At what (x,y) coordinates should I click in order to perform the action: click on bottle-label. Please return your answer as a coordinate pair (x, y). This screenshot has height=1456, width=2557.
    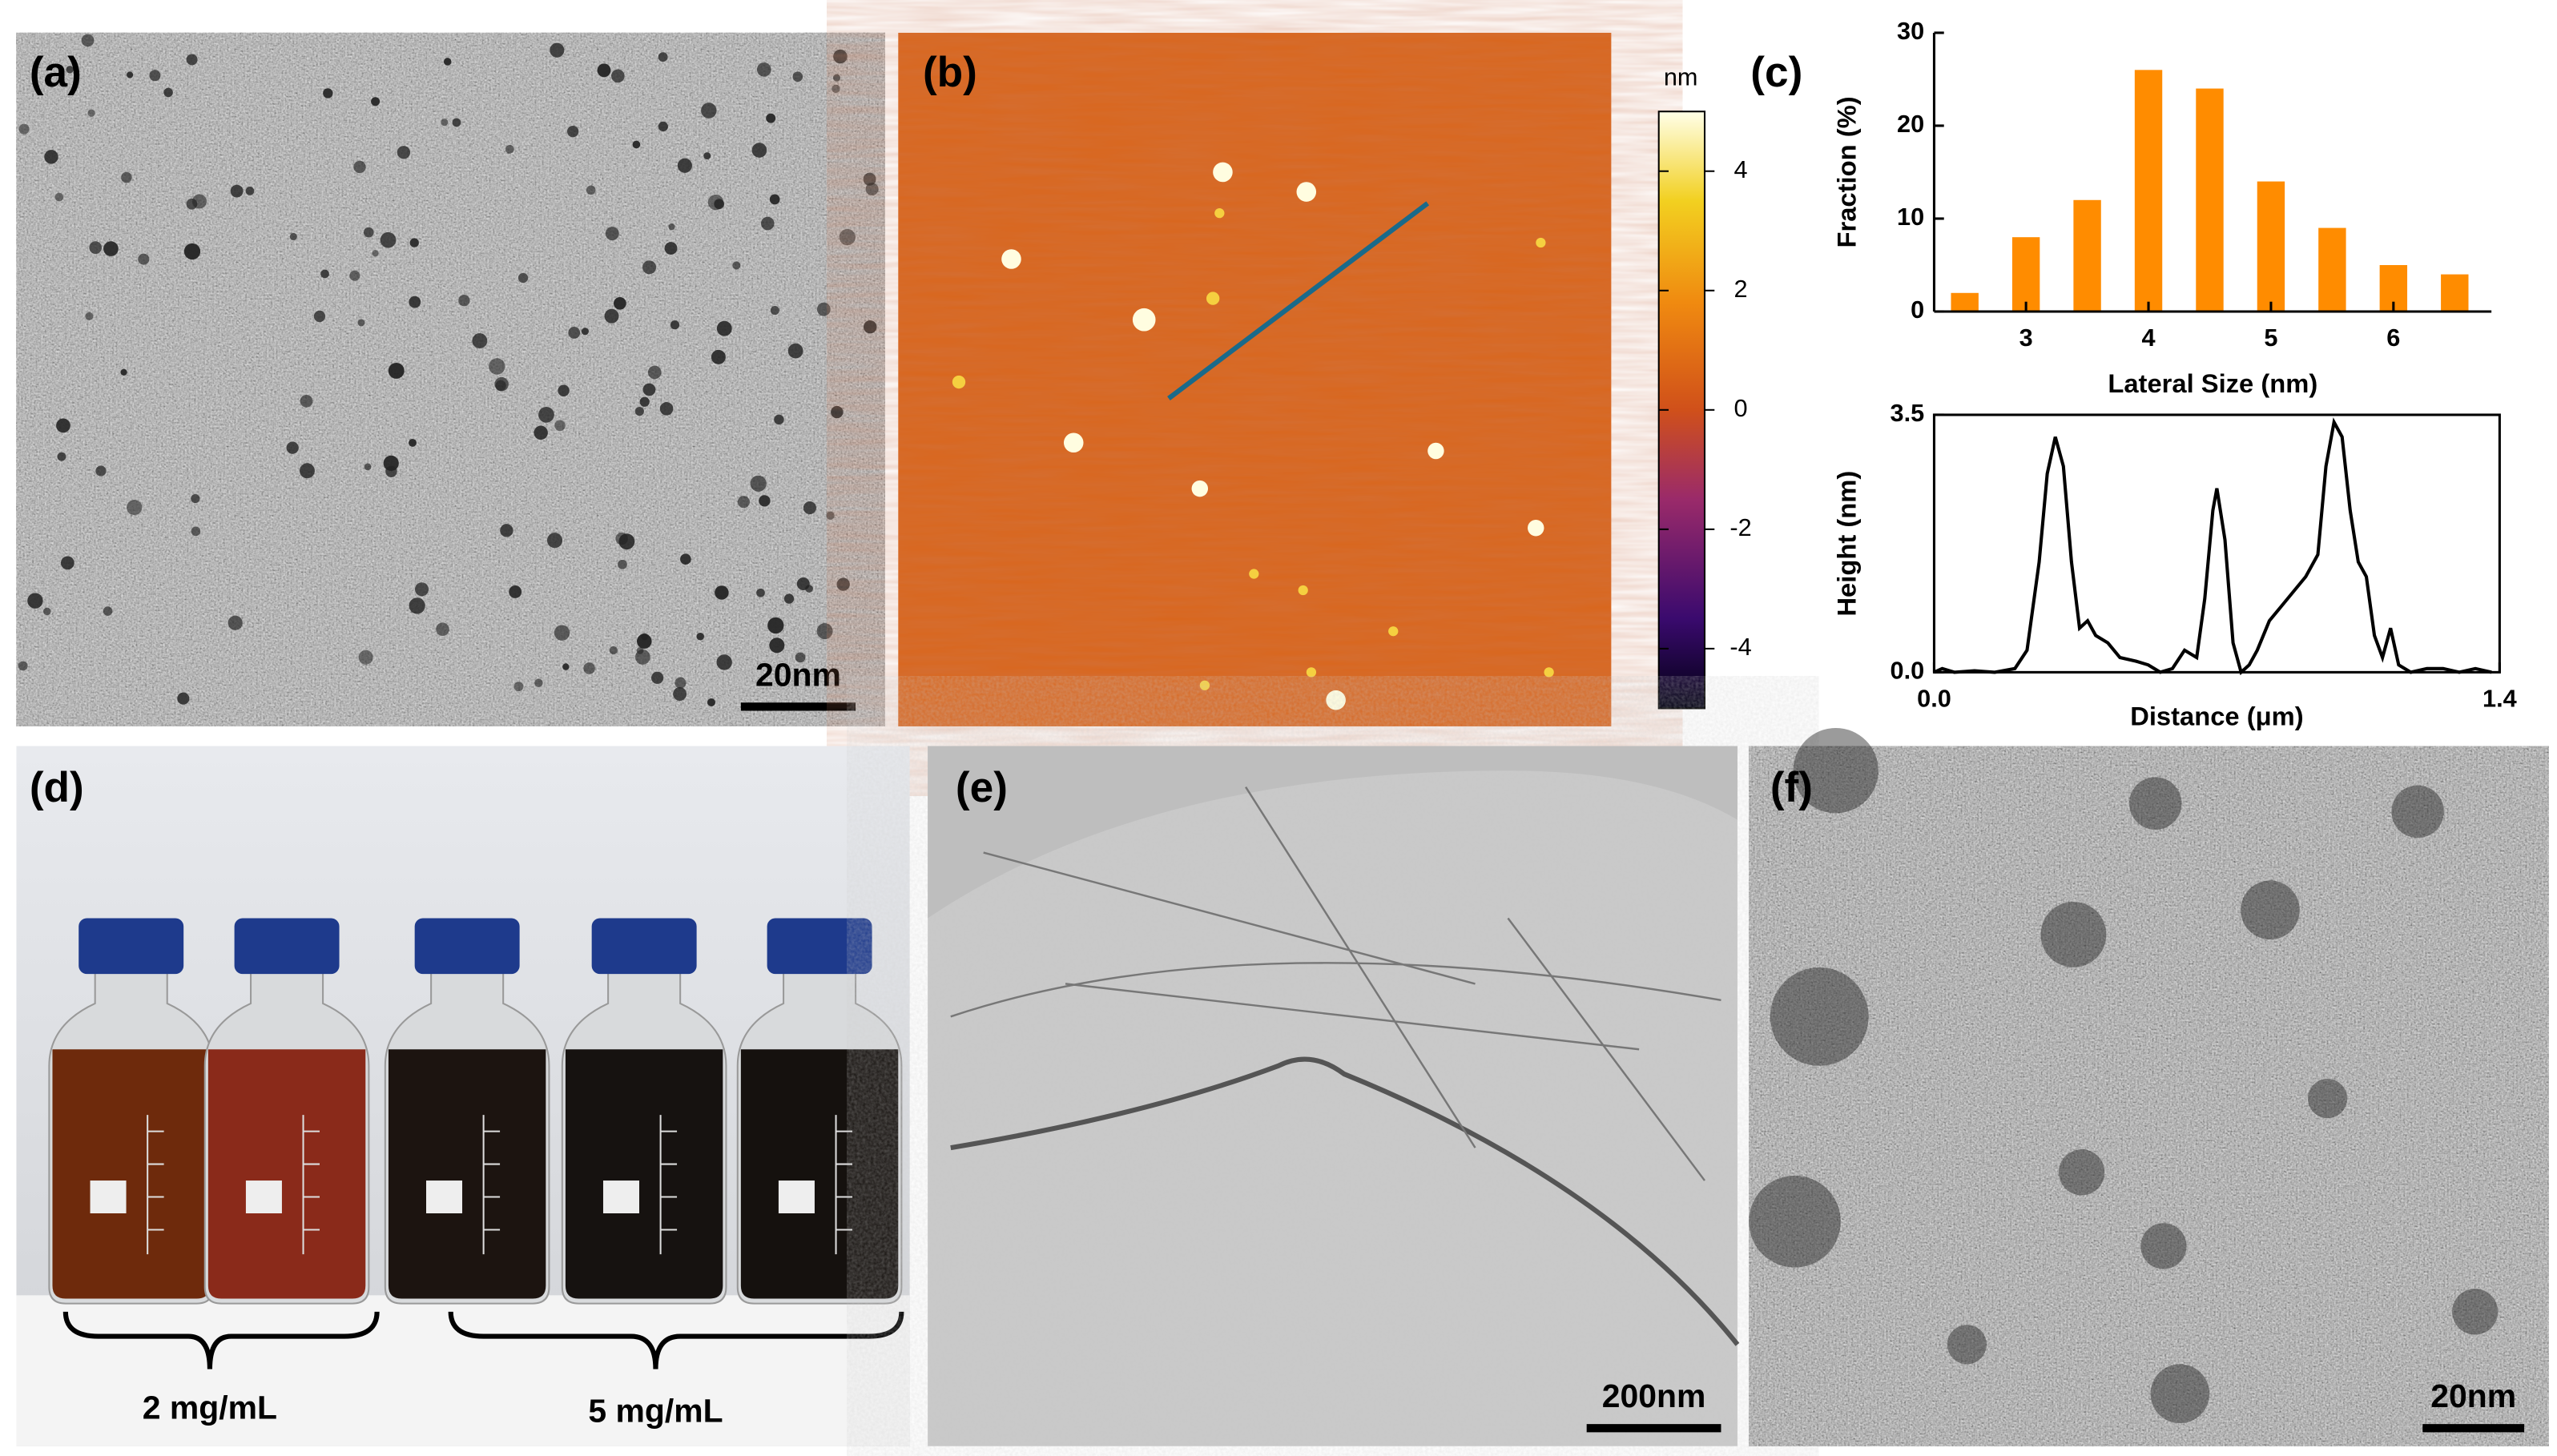
    Looking at the image, I should click on (796, 1196).